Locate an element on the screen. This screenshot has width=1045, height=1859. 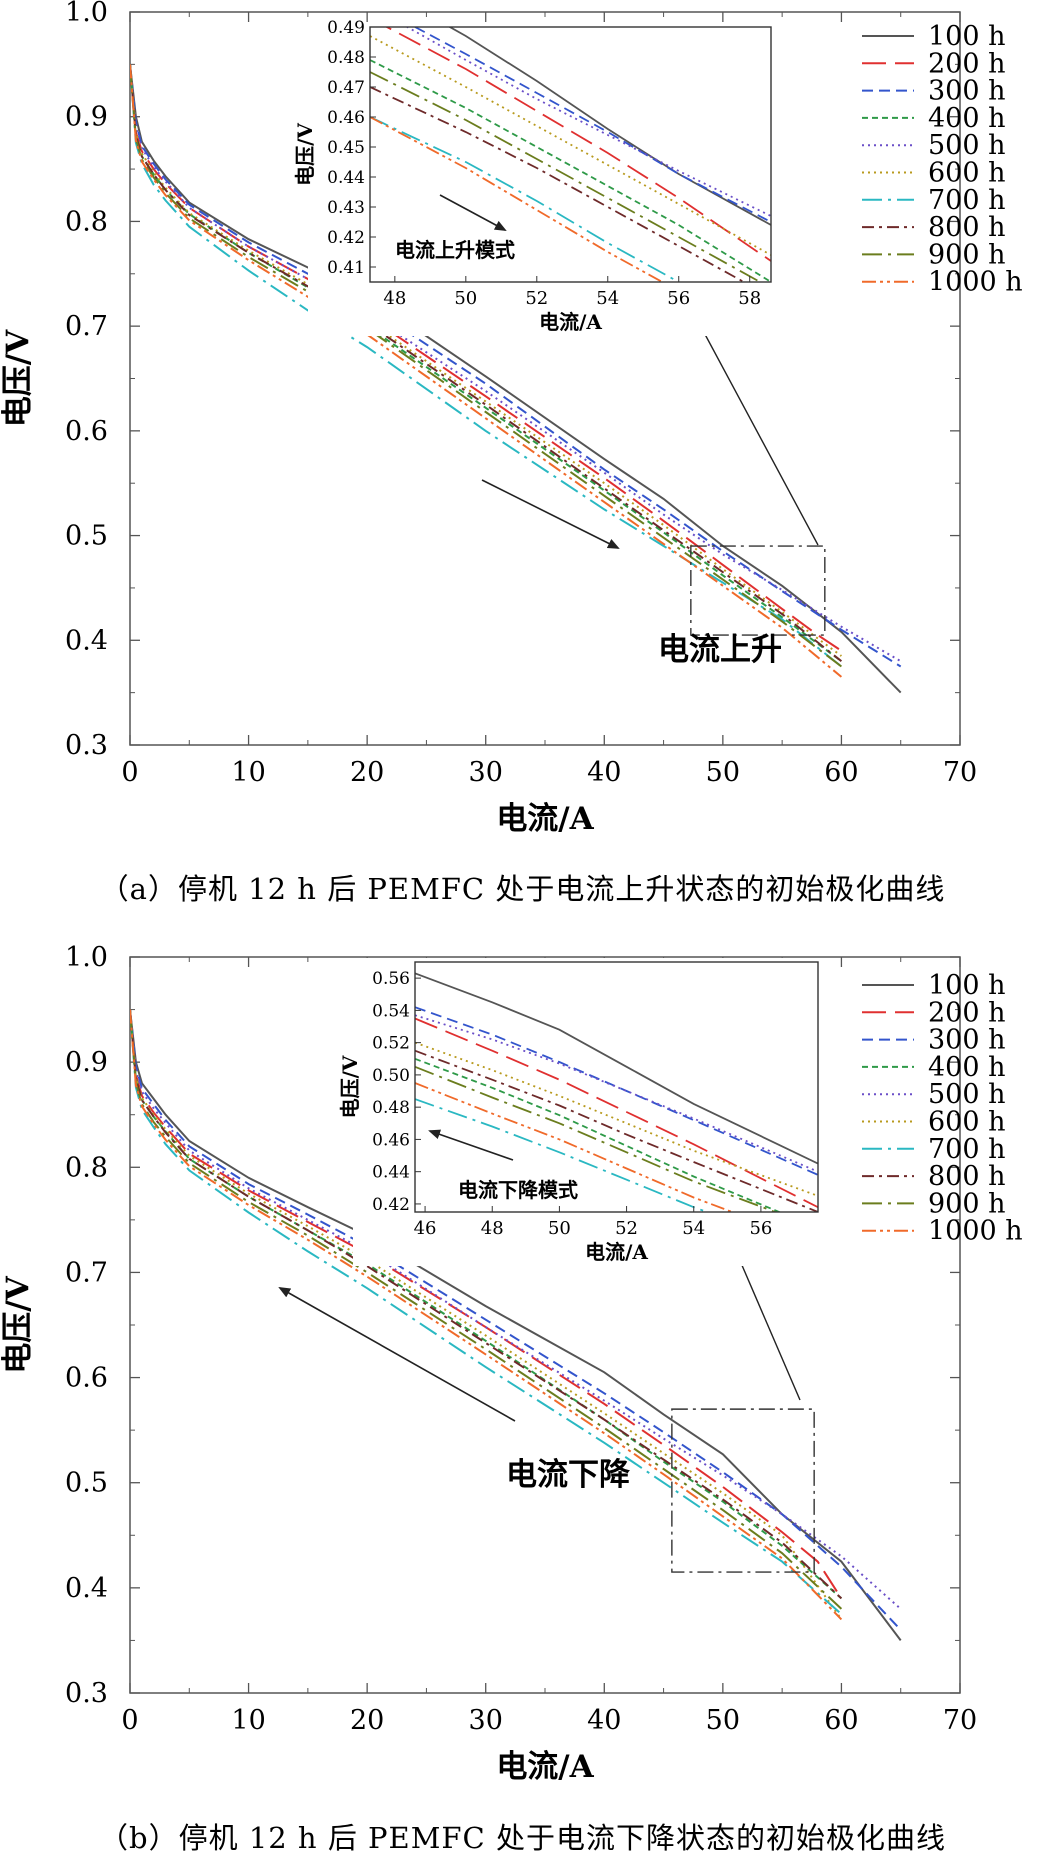
legend-label: 200 h is located at coordinates (967, 1012).